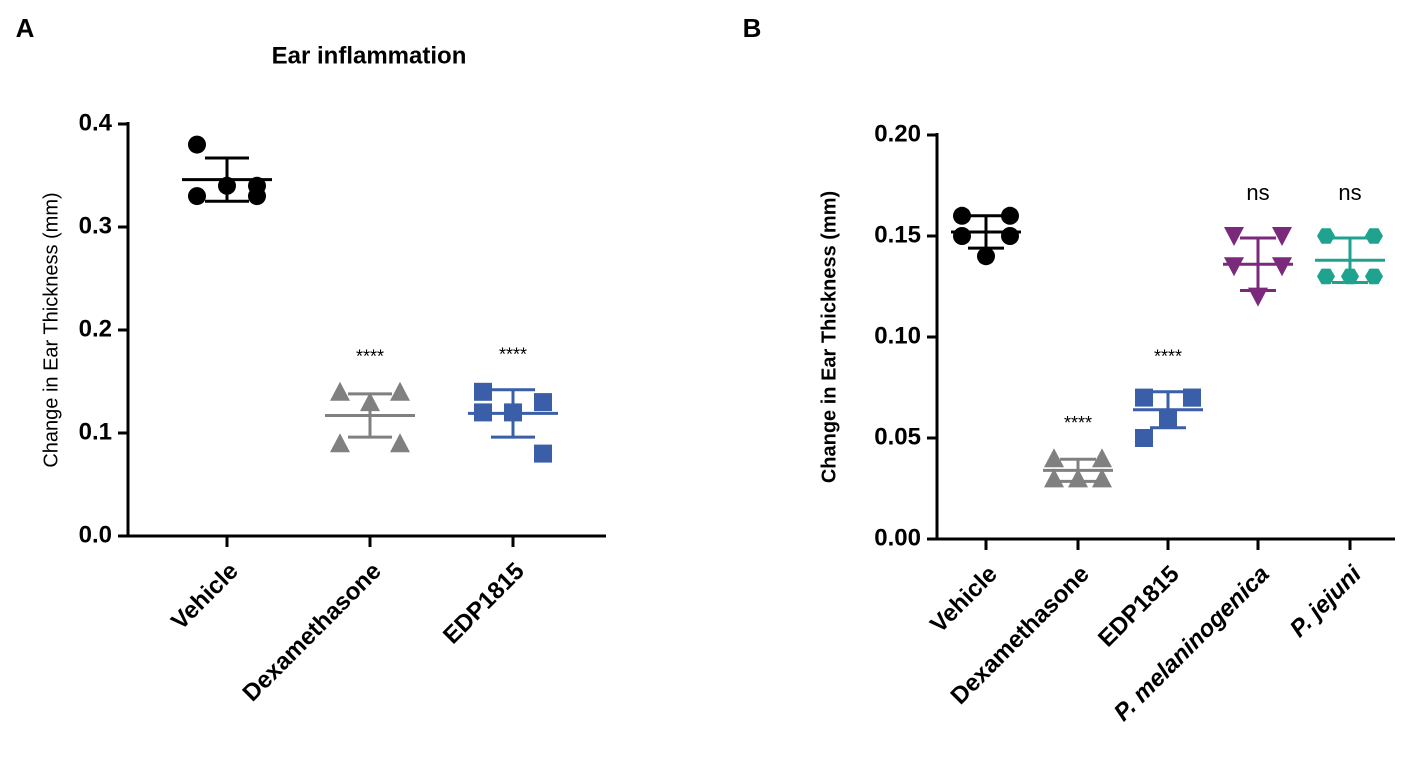 The width and height of the screenshot is (1421, 758). Describe the element at coordinates (369, 55) in the screenshot. I see `chart-title: Ear inflammation` at that location.